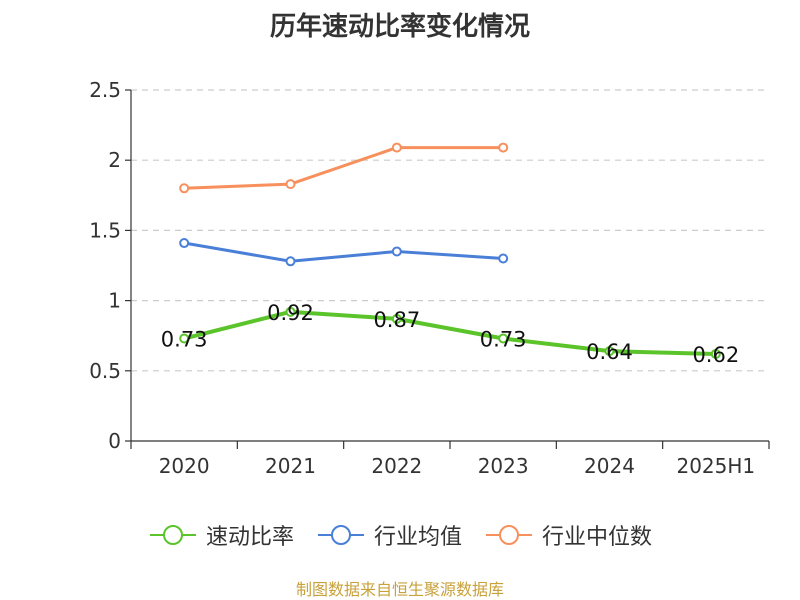  Describe the element at coordinates (715, 466) in the screenshot. I see `x-tick-label: 2025H1` at that location.